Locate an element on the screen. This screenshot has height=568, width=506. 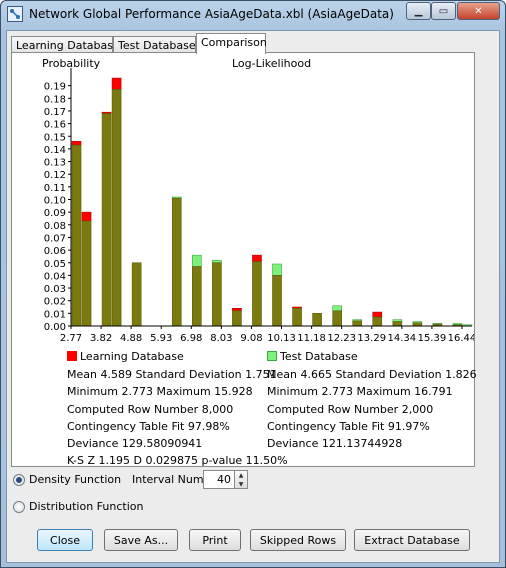
interval-number-spinner: ▲ ▼ is located at coordinates (241, 479).